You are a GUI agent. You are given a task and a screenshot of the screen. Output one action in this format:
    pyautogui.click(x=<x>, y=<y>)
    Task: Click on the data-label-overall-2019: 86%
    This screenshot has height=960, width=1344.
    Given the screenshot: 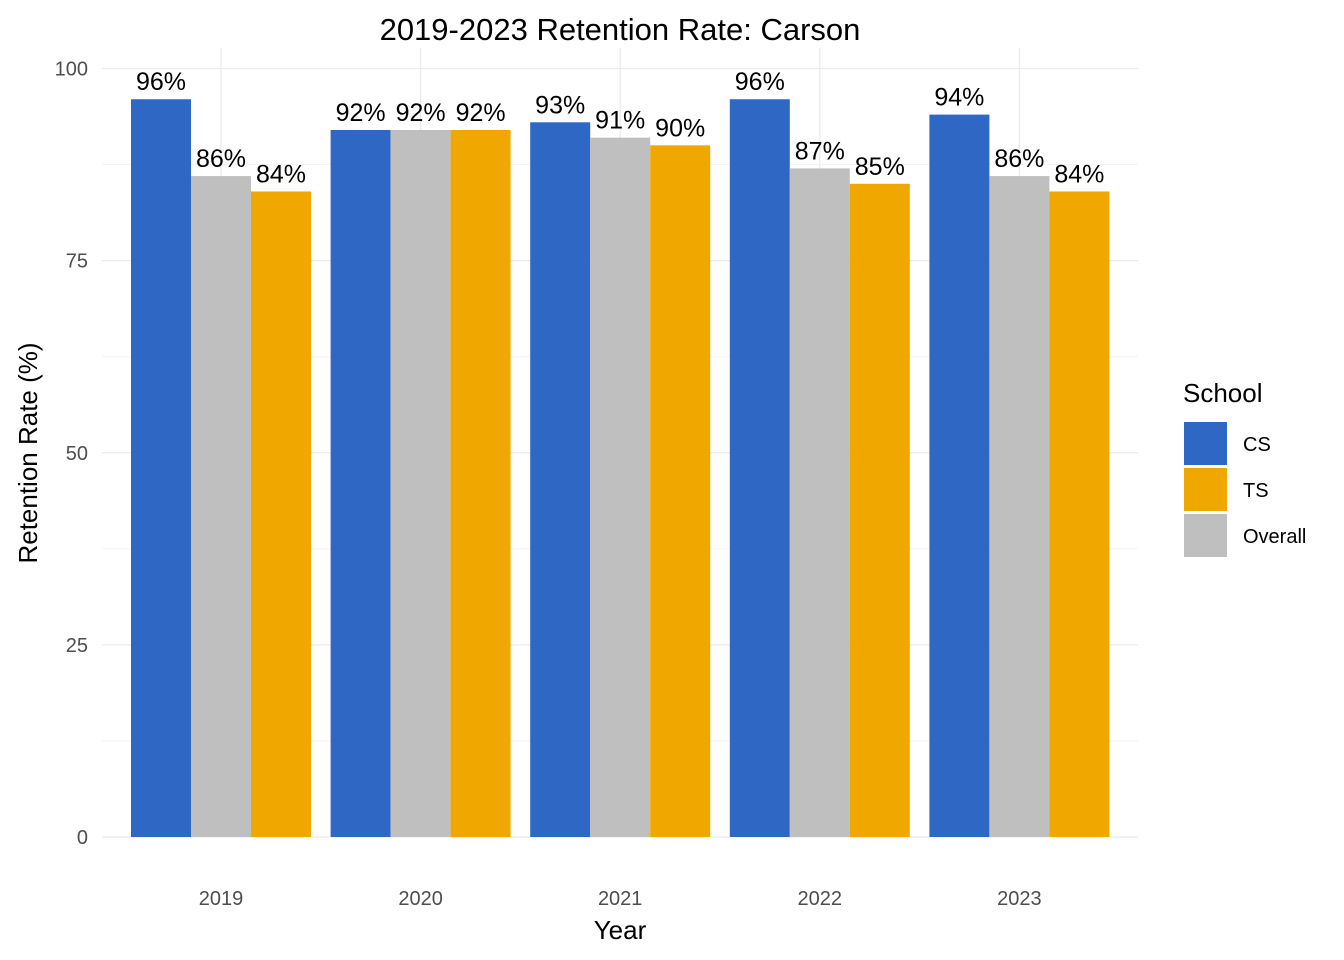 What is the action you would take?
    pyautogui.click(x=221, y=159)
    